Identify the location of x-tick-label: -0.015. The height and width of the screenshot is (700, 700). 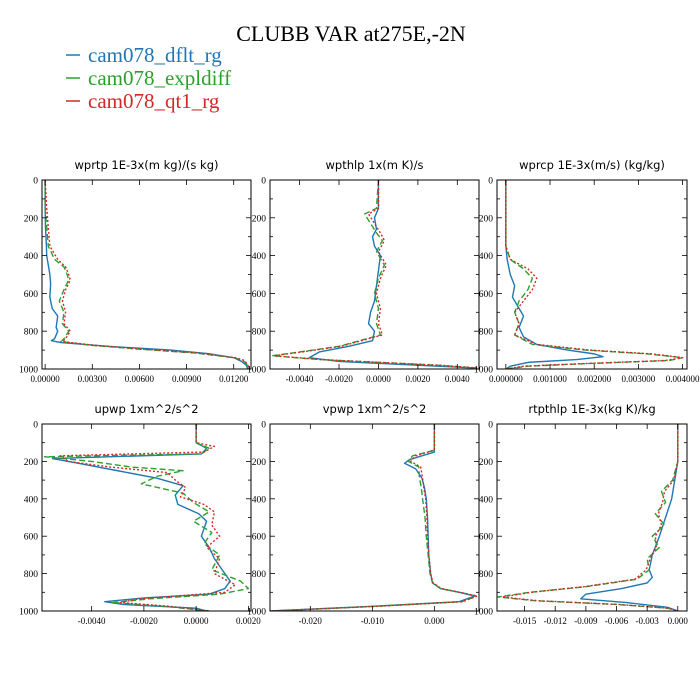
(525, 621).